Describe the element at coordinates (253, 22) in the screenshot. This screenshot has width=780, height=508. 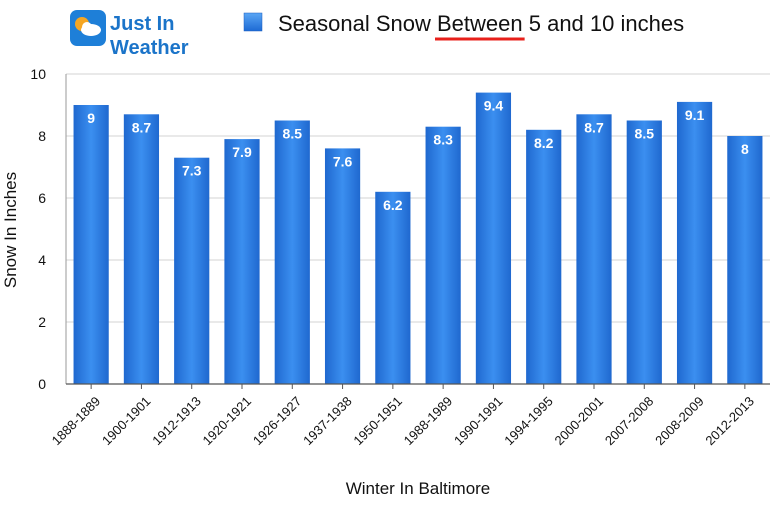
I see `legend-swatch` at that location.